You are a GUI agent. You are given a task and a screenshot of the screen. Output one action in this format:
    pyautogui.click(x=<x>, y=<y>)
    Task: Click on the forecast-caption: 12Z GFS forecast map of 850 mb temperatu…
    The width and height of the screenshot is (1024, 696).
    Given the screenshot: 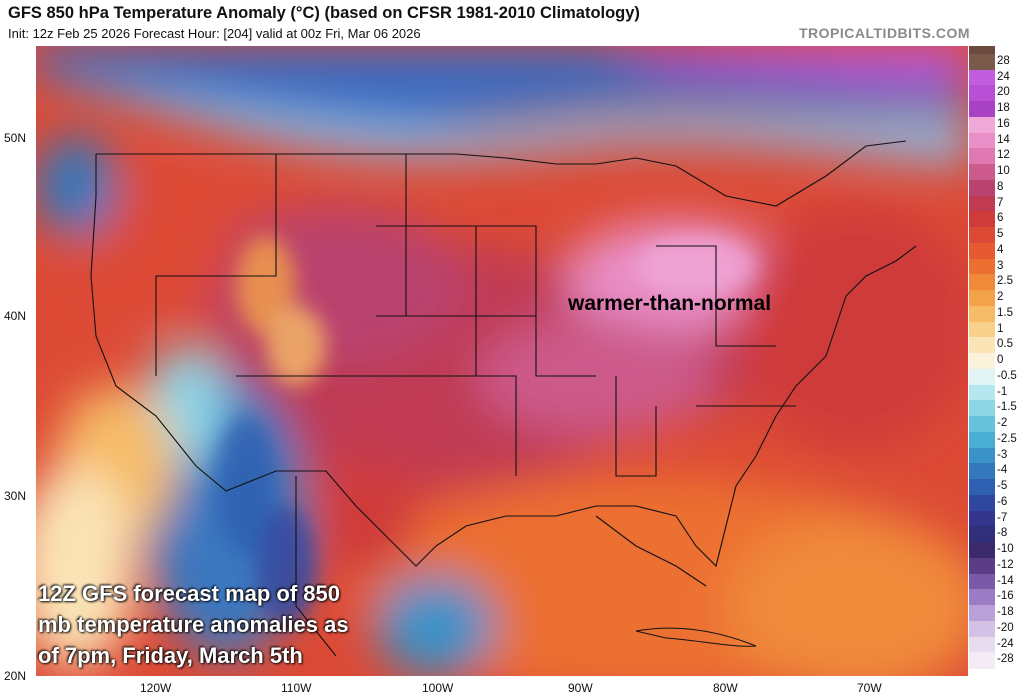 What is the action you would take?
    pyautogui.click(x=193, y=624)
    